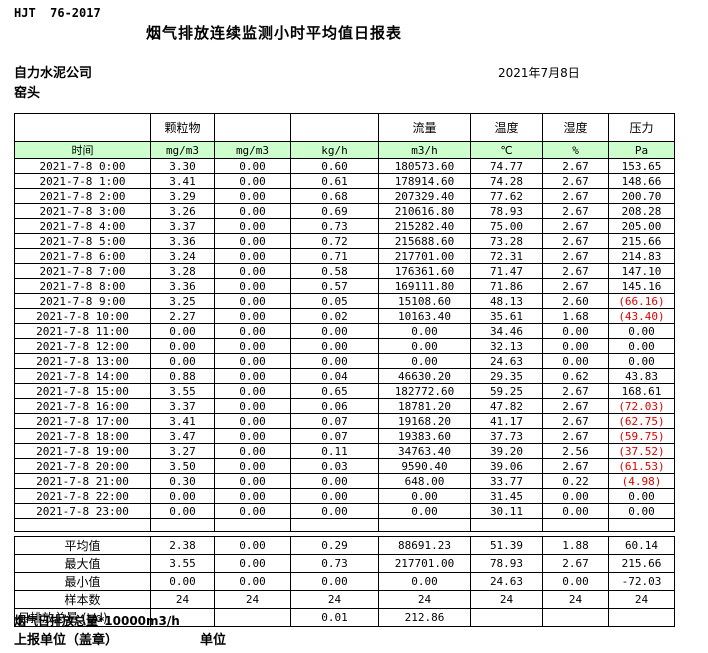  What do you see at coordinates (273, 33) in the screenshot?
I see `page-title: 烟气排放连续监测小时平均值日报表` at bounding box center [273, 33].